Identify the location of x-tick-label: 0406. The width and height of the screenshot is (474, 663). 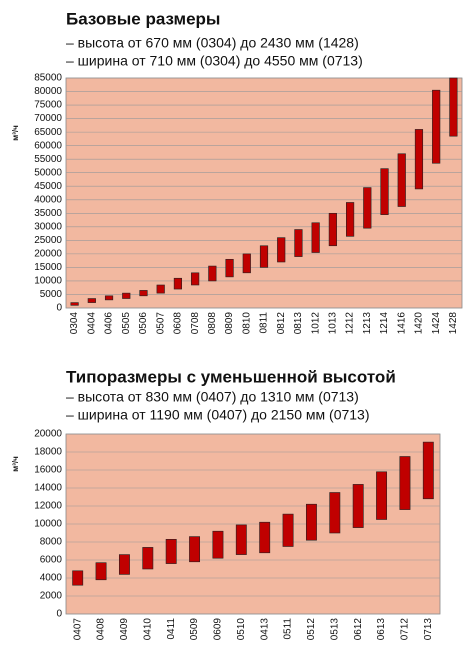
(109, 323).